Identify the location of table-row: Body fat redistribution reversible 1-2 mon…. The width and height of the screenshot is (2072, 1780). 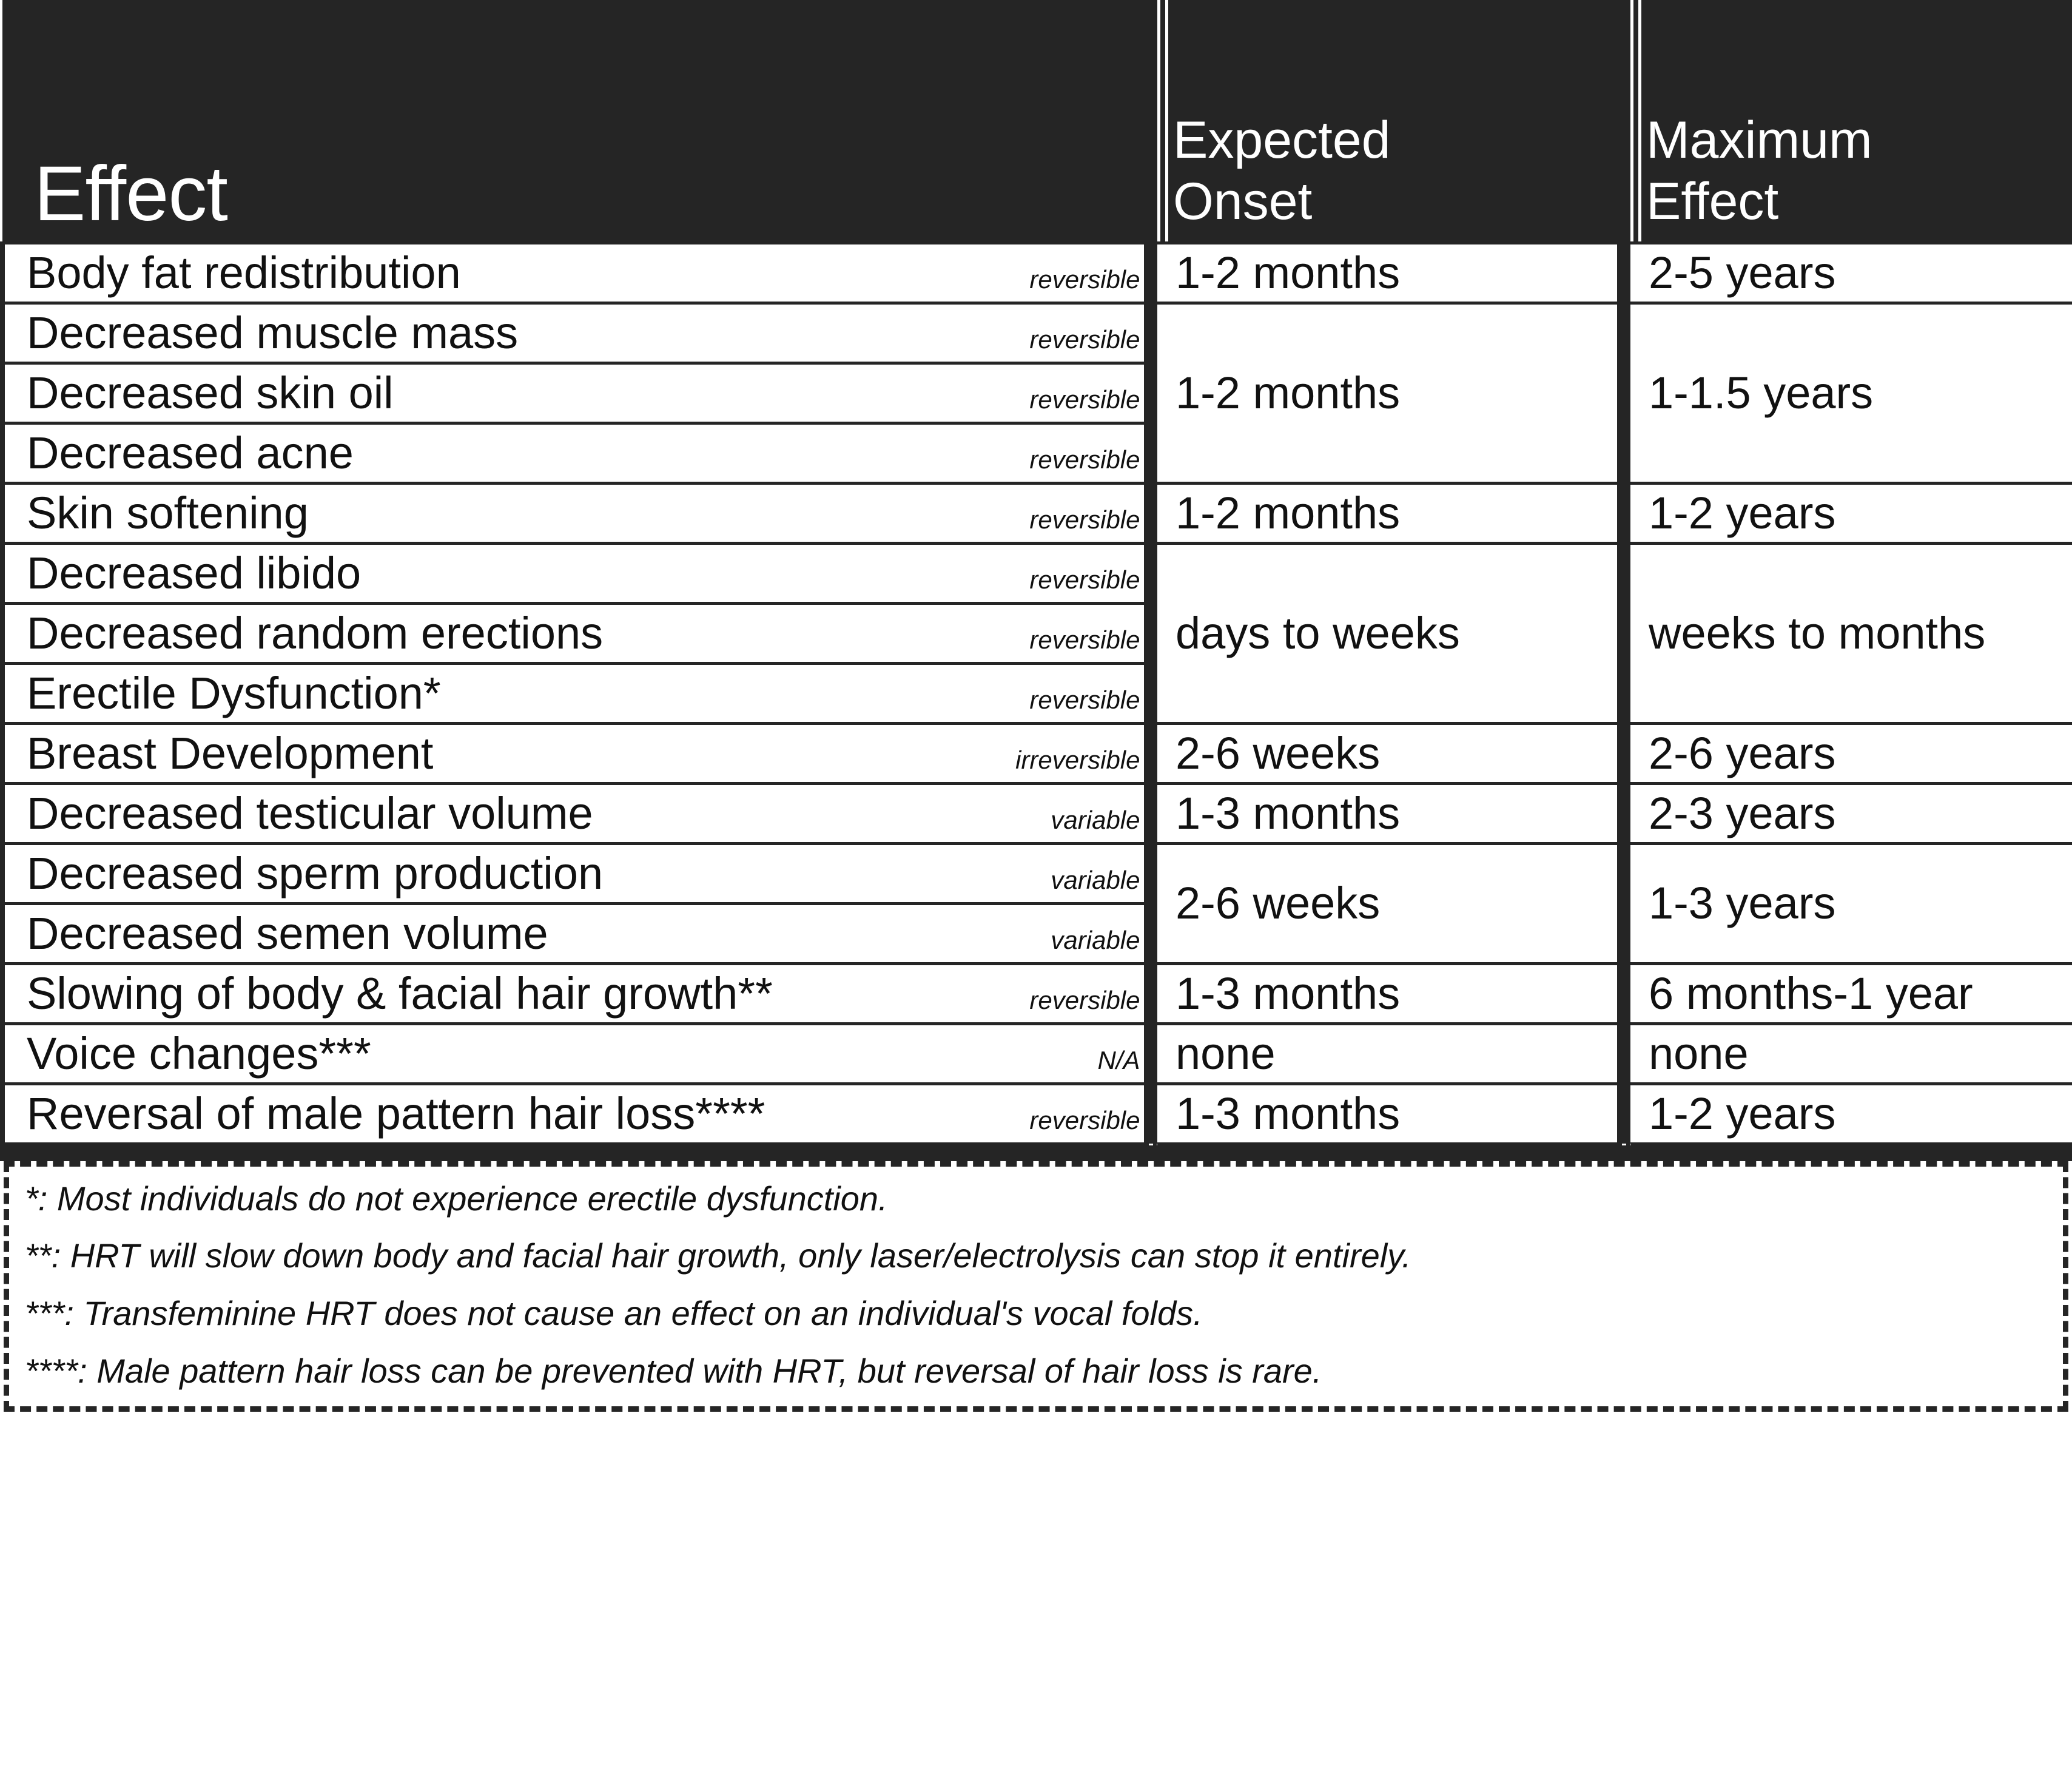
(1036, 273).